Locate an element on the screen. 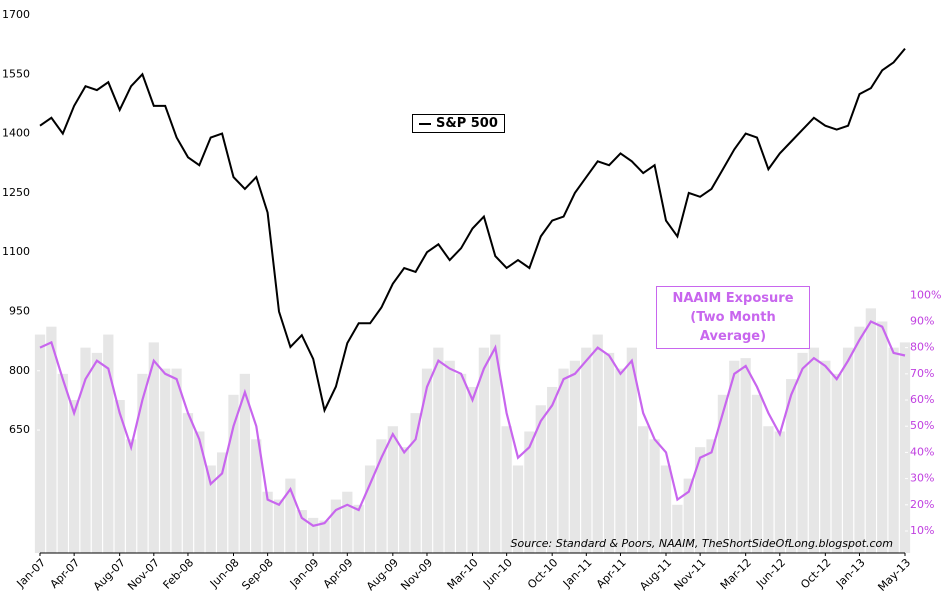 This screenshot has height=597, width=943. y-tick-label: 1400 is located at coordinates (16, 133).